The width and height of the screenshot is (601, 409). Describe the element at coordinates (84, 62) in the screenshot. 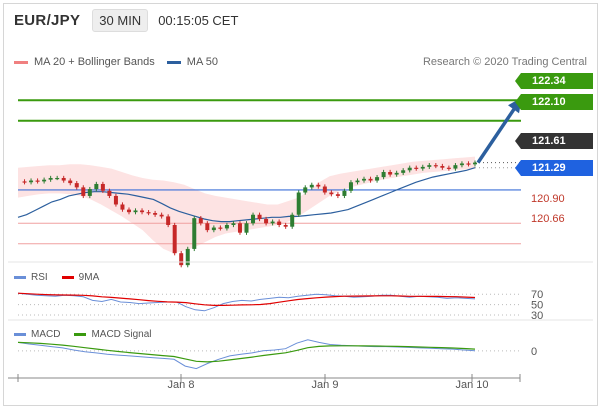

I see `legend-ma20: MA 20 + Bollinger Bands` at that location.